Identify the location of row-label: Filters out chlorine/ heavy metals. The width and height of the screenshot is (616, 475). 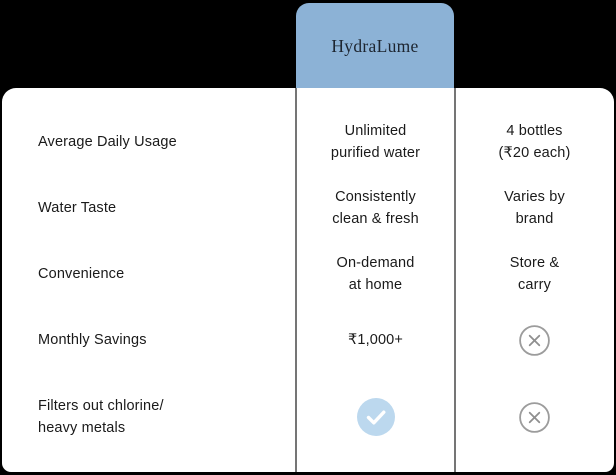
(101, 417).